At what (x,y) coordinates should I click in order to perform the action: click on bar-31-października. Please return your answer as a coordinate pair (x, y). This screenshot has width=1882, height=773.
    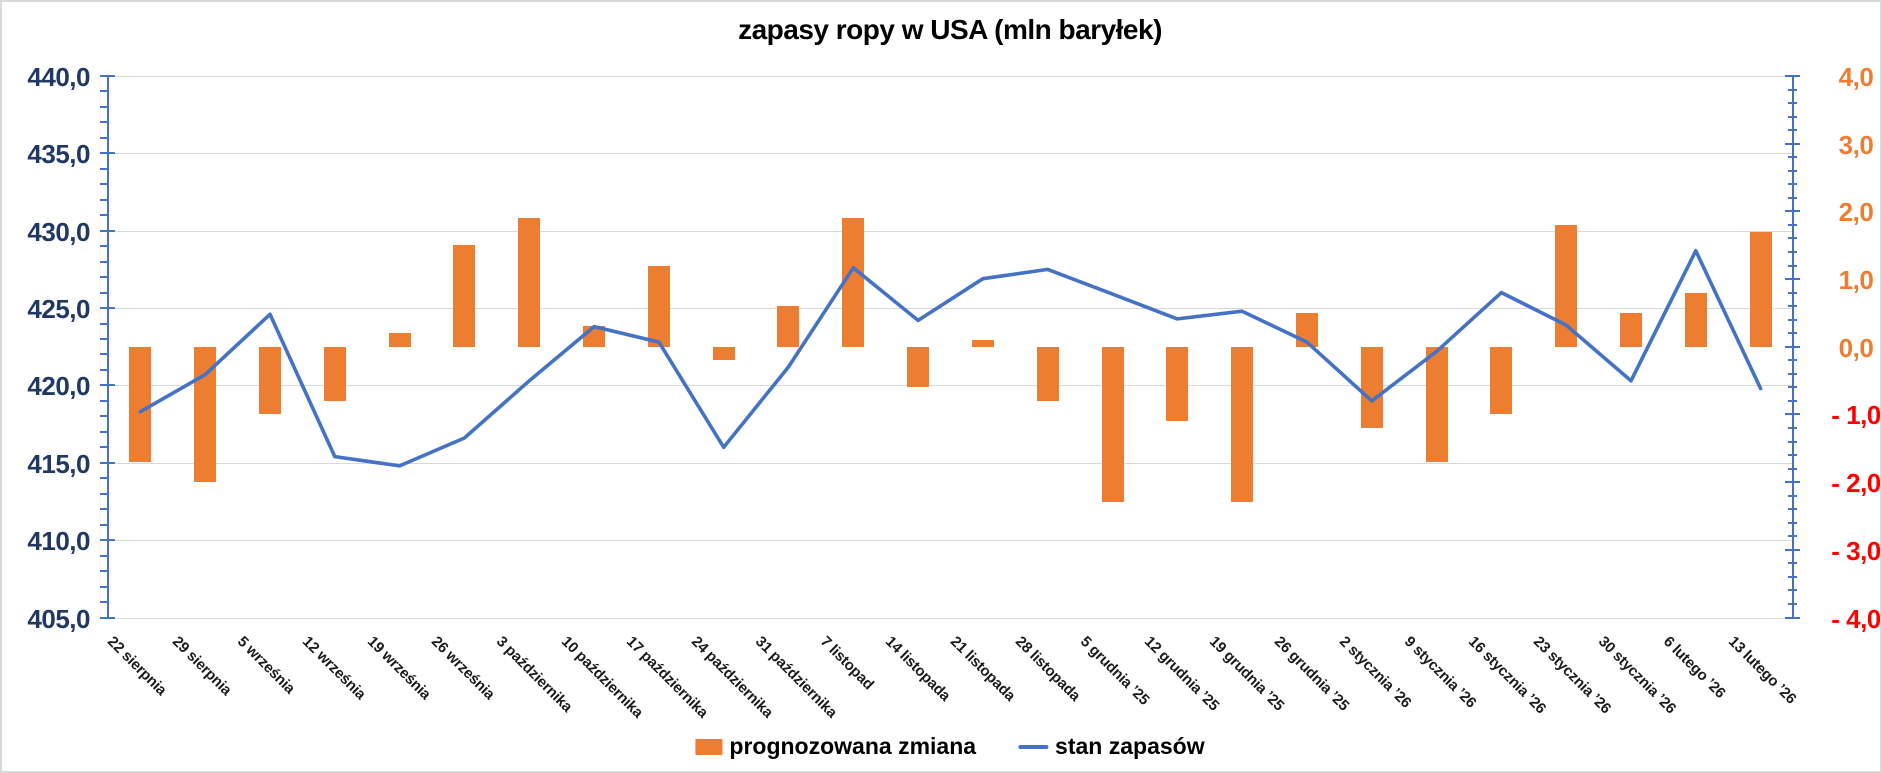
    Looking at the image, I should click on (788, 326).